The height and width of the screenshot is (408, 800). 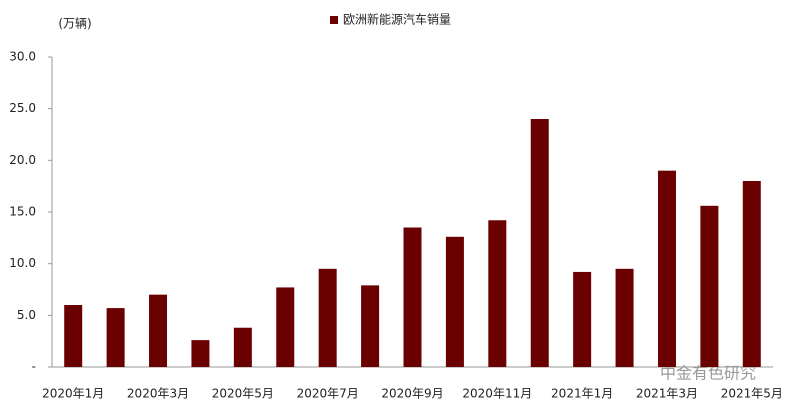 I want to click on y-tick-label: 5.0, so click(x=26, y=315).